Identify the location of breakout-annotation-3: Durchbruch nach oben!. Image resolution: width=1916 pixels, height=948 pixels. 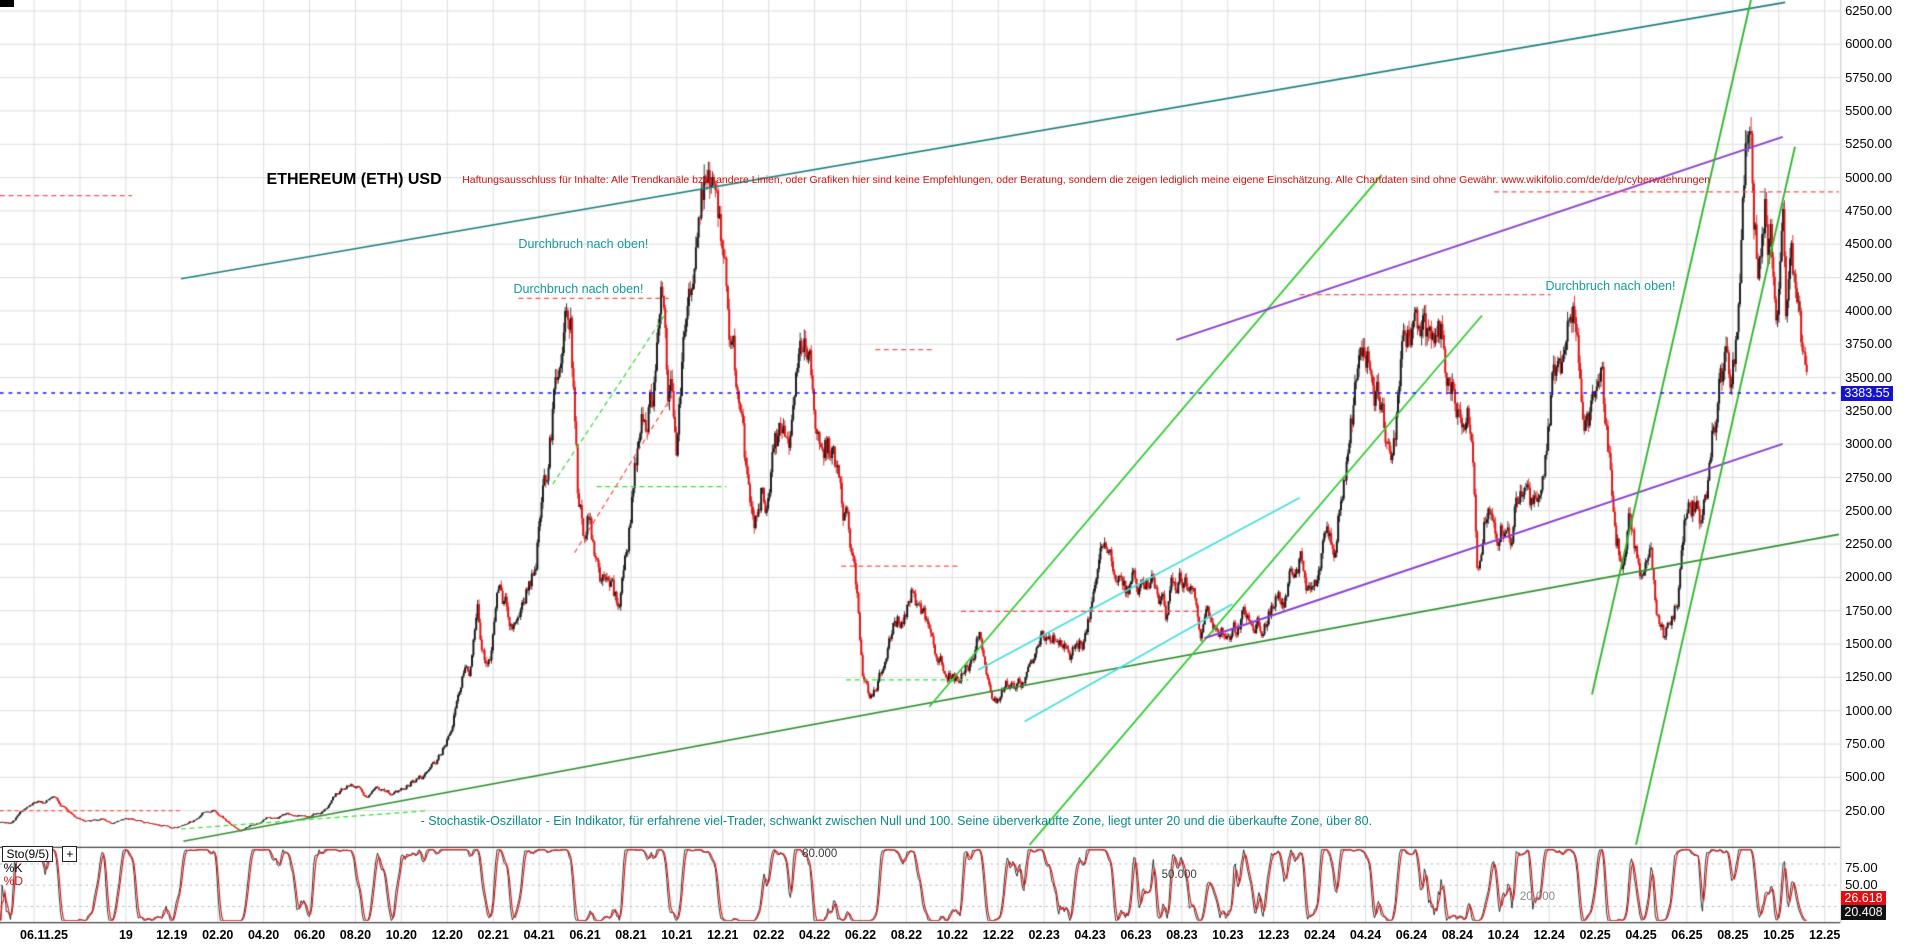
(1610, 285).